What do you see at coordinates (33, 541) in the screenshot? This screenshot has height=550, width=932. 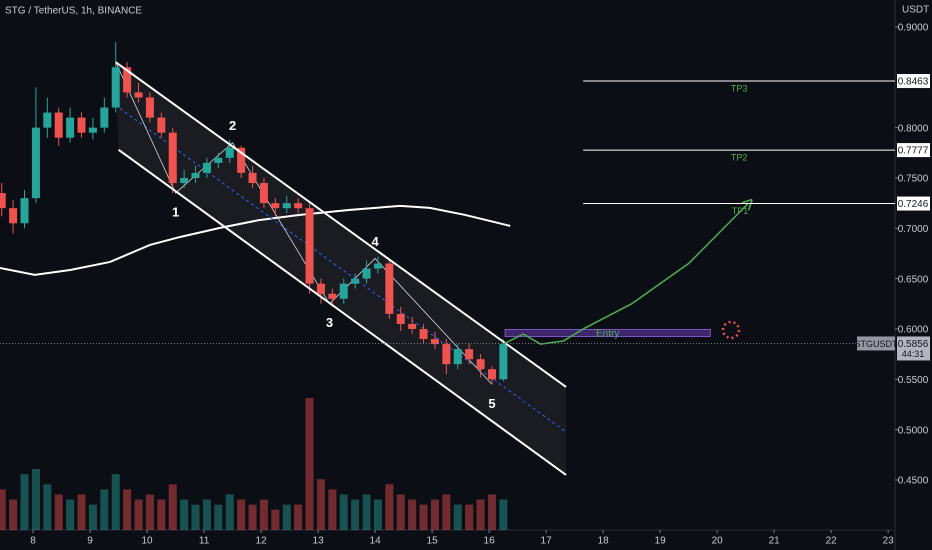 I see `x-tick-label: 8` at bounding box center [33, 541].